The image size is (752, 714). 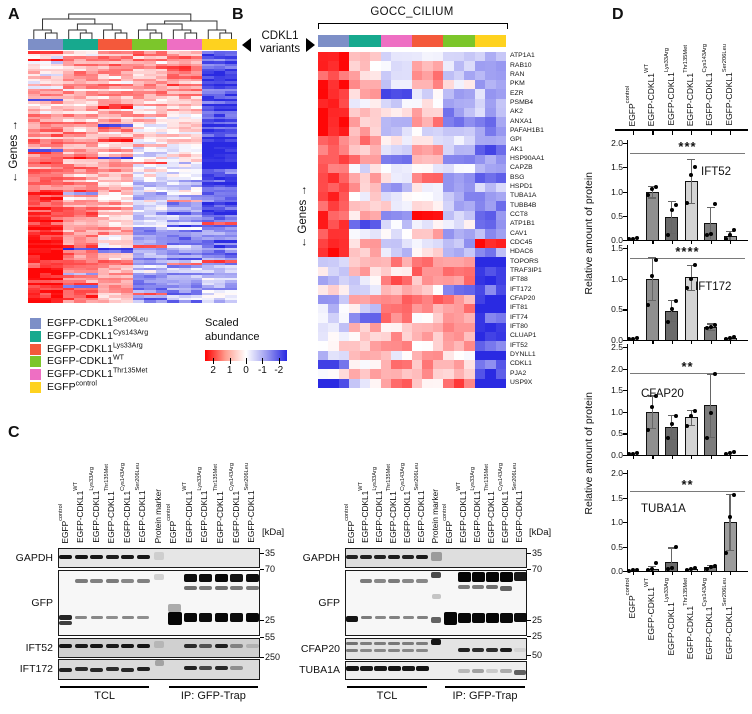 What do you see at coordinates (104, 696) in the screenshot?
I see `tcl-label-left: TCL` at bounding box center [104, 696].